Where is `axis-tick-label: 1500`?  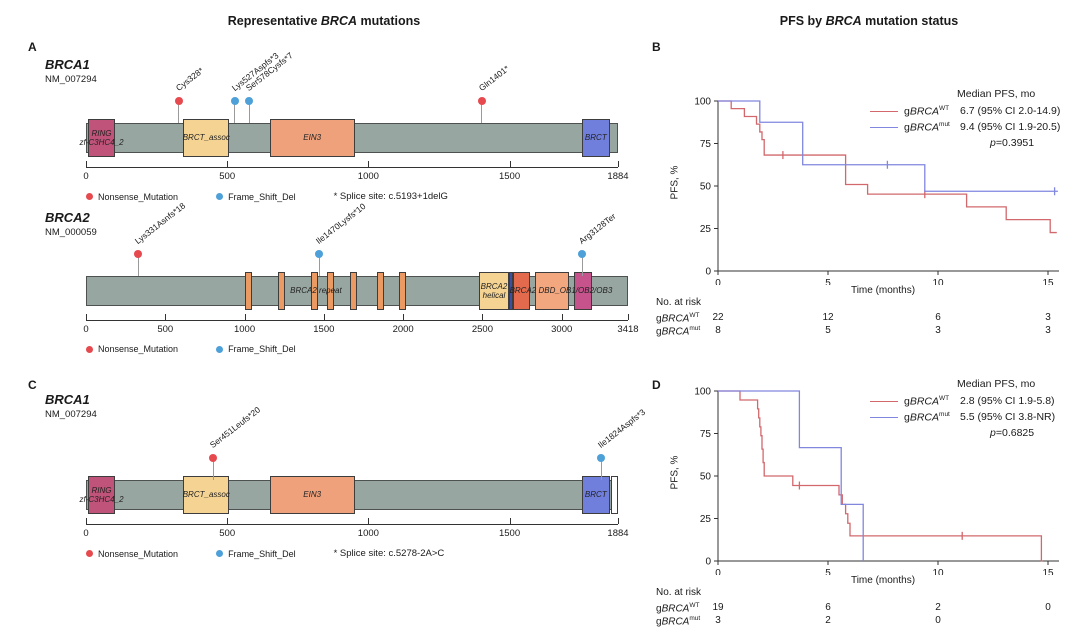 axis-tick-label: 1500 is located at coordinates (509, 176).